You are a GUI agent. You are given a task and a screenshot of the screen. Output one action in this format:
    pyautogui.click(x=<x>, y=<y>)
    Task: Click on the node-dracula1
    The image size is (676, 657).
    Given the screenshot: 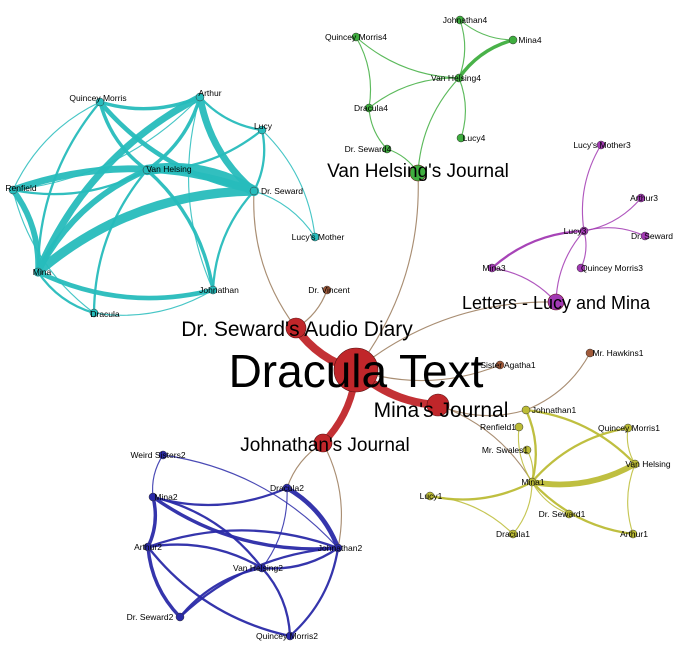 What is the action you would take?
    pyautogui.click(x=513, y=534)
    